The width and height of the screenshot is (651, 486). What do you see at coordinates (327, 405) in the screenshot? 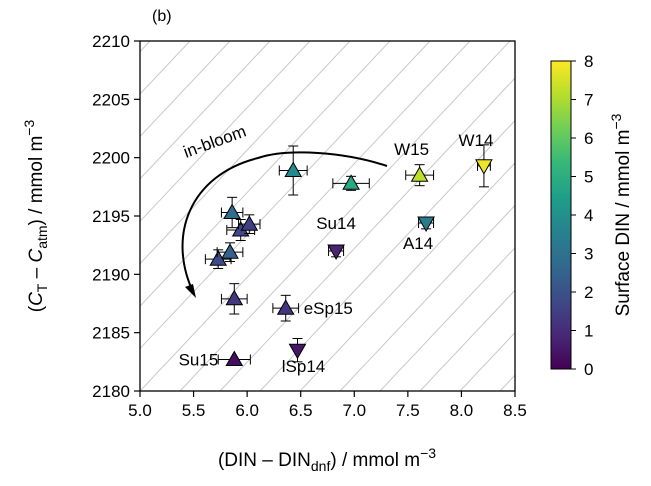
I see `x-axis: 5.0 5.5 6.0 6.5 7.0 7.5 8.0 8.5` at bounding box center [327, 405].